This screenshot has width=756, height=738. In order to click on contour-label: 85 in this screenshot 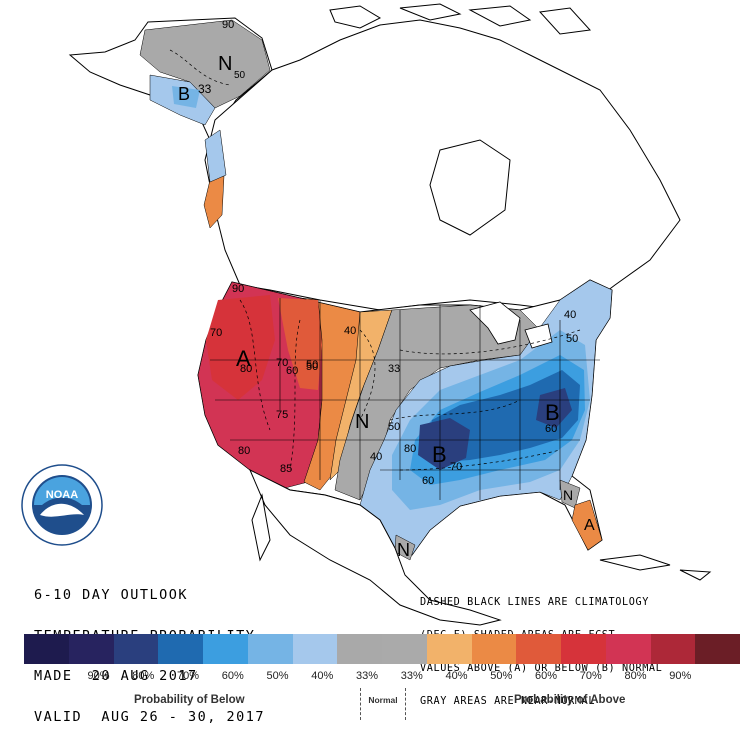, I will do `click(286, 469)`.